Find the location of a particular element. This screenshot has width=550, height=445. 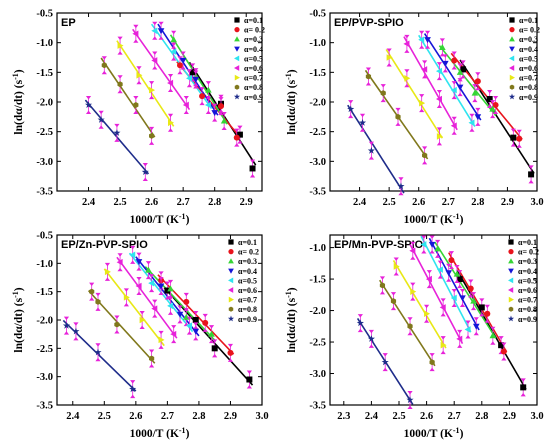

navy-star-marker is located at coordinates (237, 96).